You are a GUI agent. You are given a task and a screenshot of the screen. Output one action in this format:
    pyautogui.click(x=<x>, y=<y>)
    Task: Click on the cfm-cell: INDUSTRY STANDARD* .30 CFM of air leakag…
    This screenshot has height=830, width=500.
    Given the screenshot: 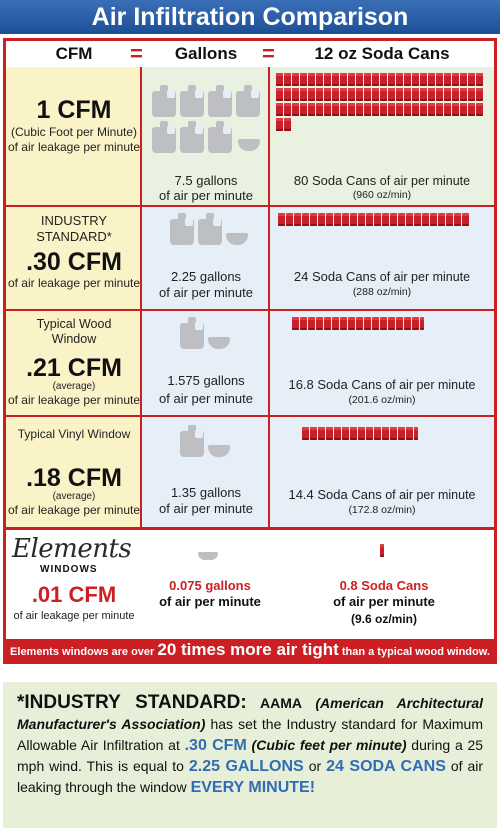 What is the action you would take?
    pyautogui.click(x=74, y=258)
    